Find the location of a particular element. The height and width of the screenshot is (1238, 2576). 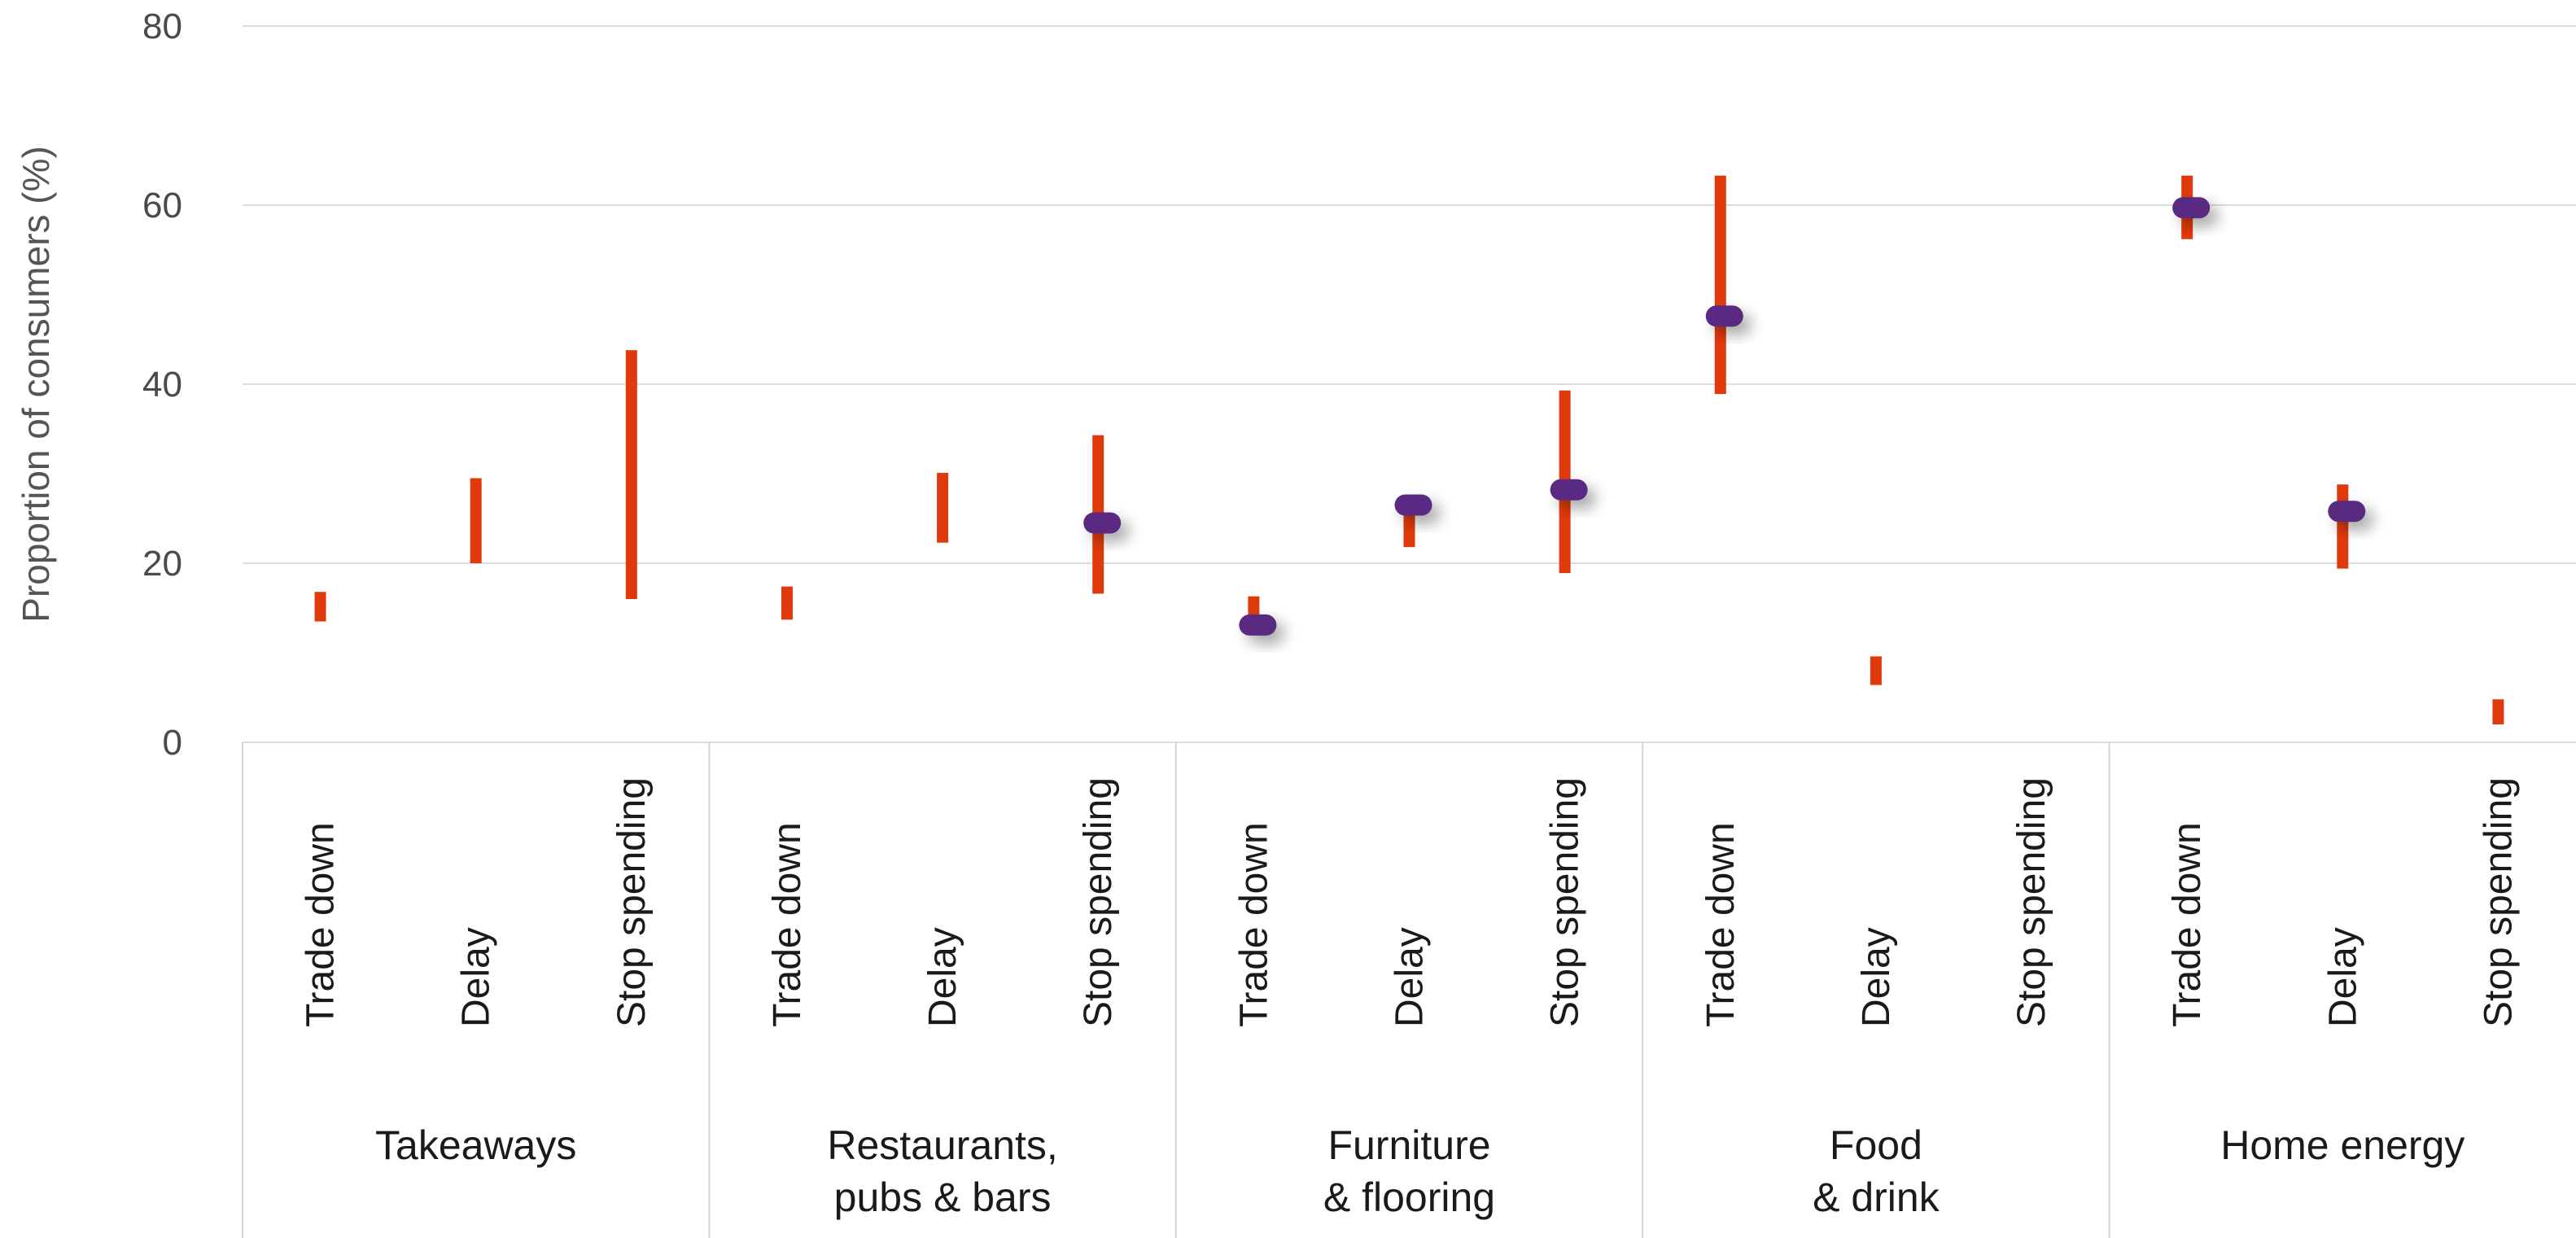

group-label: Takeaways is located at coordinates (475, 1145).